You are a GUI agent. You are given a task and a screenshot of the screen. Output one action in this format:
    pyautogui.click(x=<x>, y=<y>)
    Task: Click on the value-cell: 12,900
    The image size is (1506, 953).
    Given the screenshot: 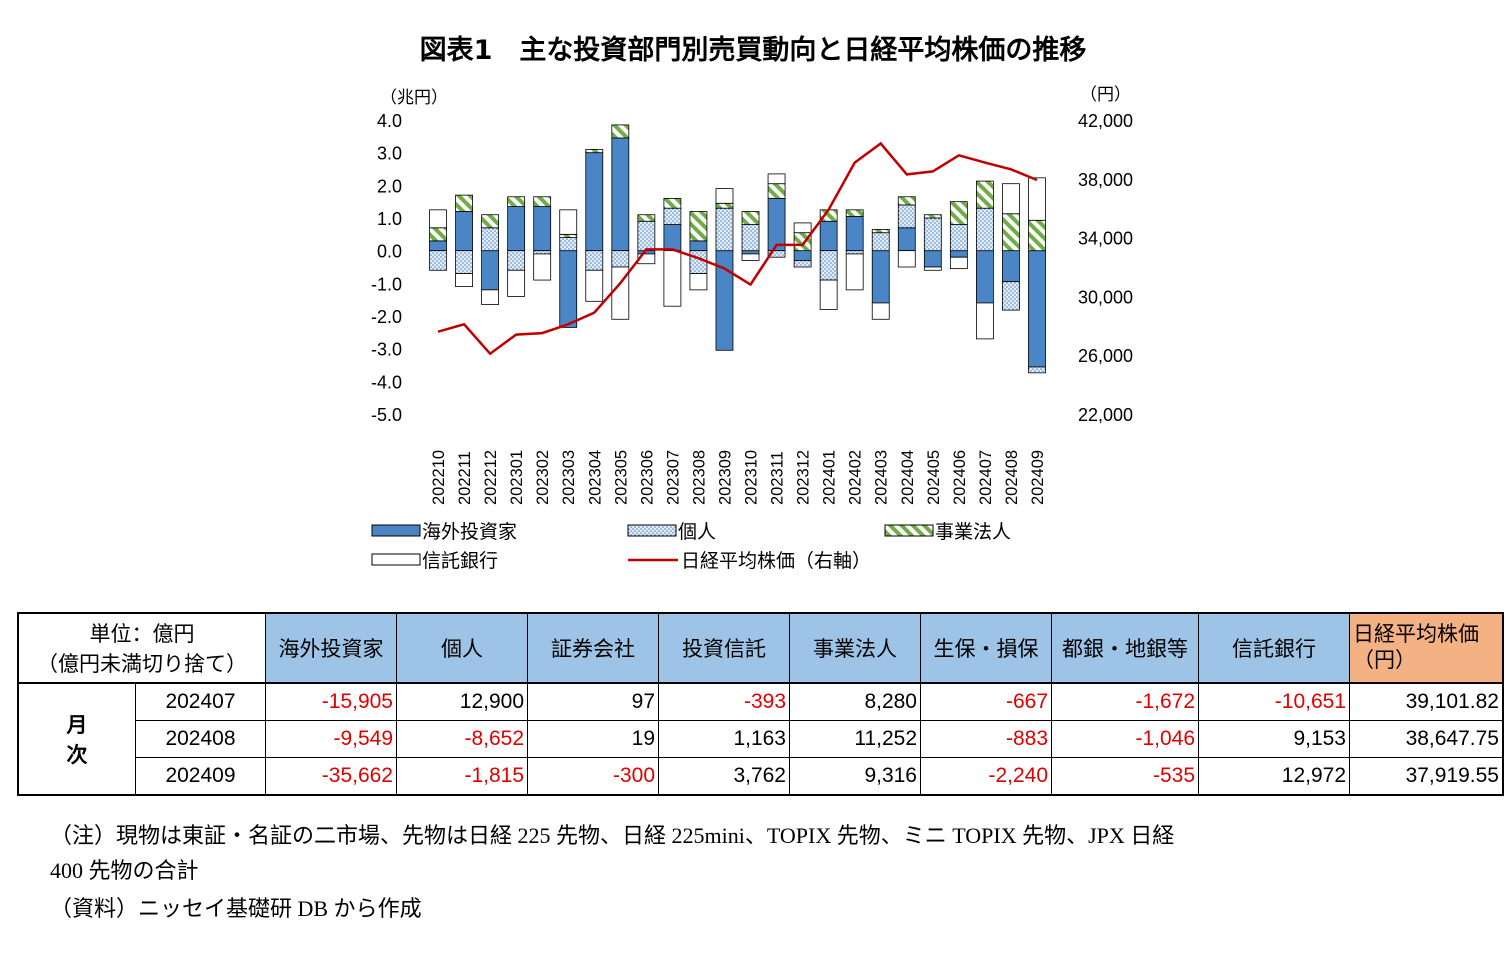 What is the action you would take?
    pyautogui.click(x=462, y=701)
    